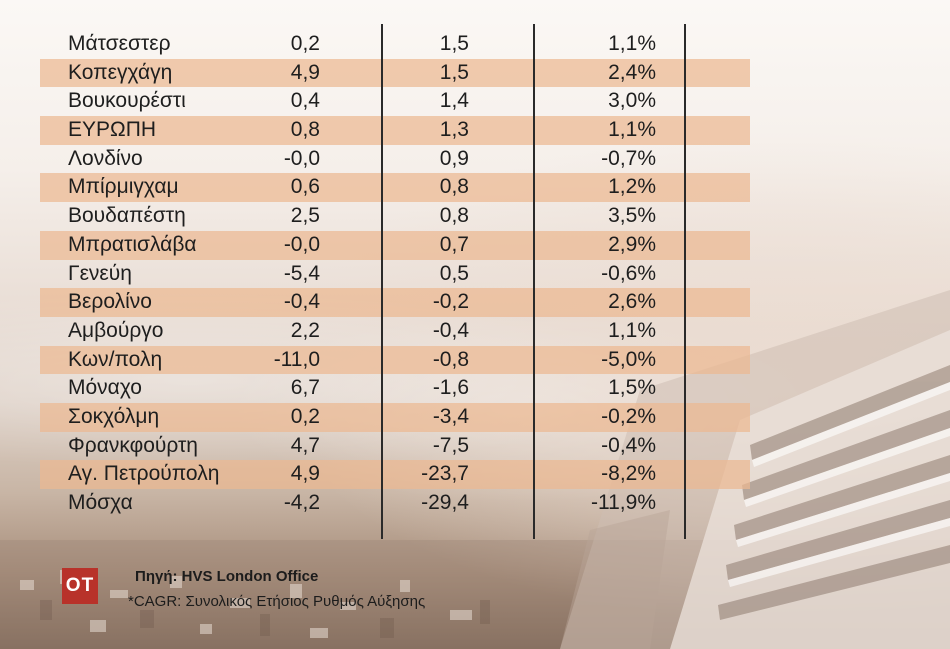  I want to click on cagr-percent-cell: 3,0%, so click(632, 101).